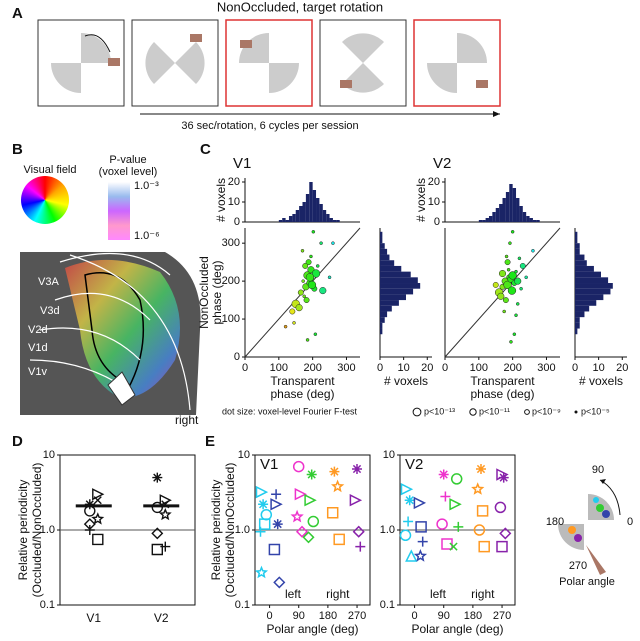 The height and width of the screenshot is (641, 640). What do you see at coordinates (502, 381) in the screenshot?
I see `x-axis-label: Transparent` at bounding box center [502, 381].